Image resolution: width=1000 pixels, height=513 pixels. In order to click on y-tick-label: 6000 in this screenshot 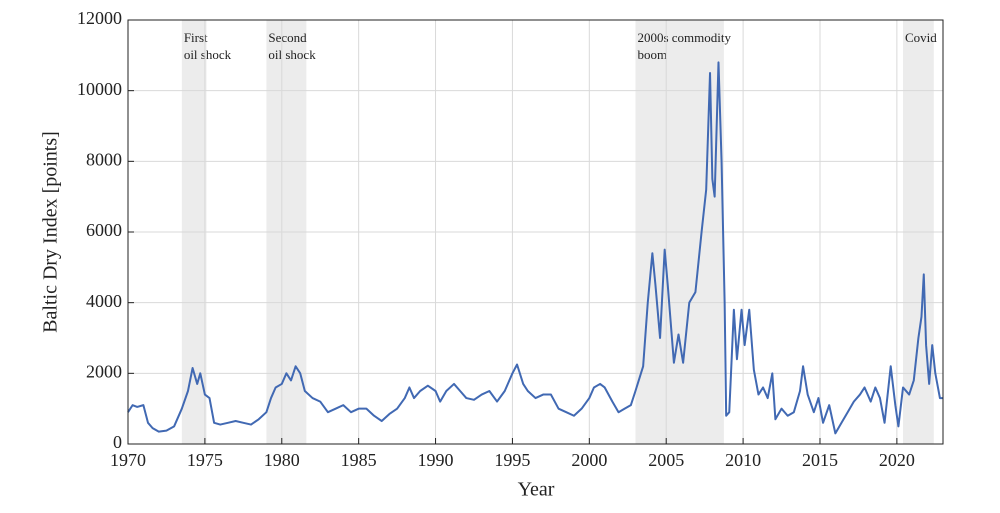, I will do `click(104, 230)`.